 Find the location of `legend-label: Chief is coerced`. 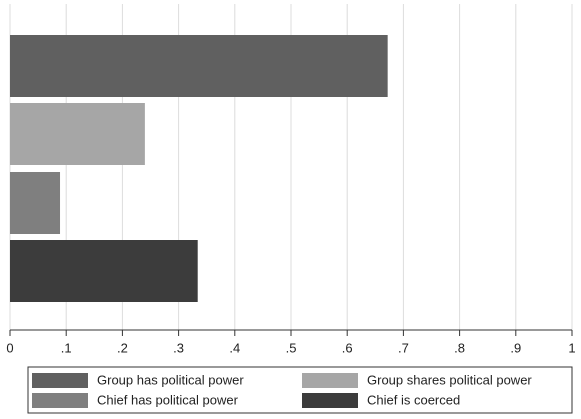

legend-label: Chief is coerced is located at coordinates (413, 399).